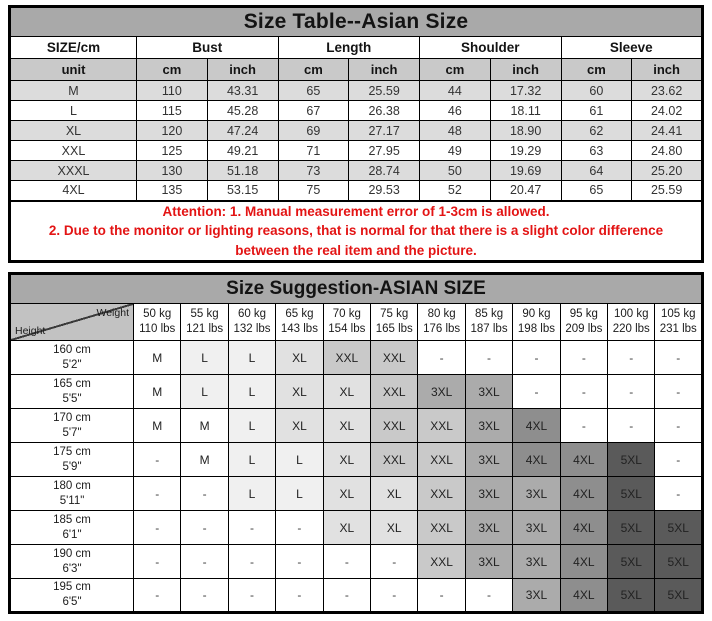  Describe the element at coordinates (72, 519) in the screenshot. I see `height-cm-label: 185 cm` at that location.